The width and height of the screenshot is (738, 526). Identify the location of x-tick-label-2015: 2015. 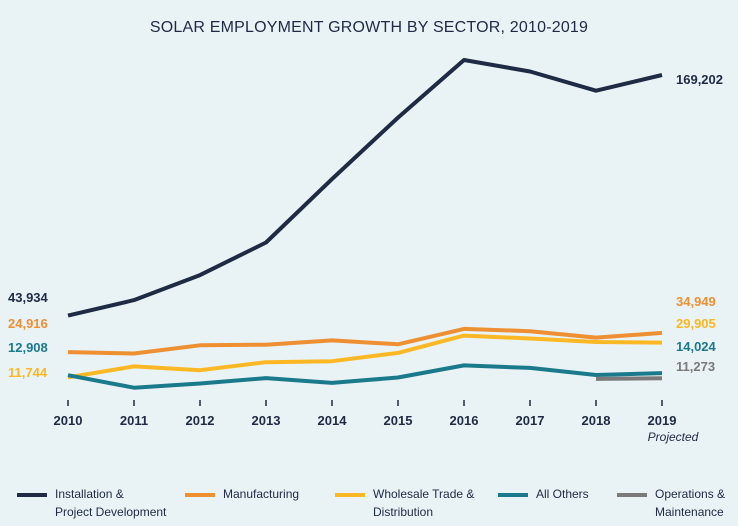
(398, 420).